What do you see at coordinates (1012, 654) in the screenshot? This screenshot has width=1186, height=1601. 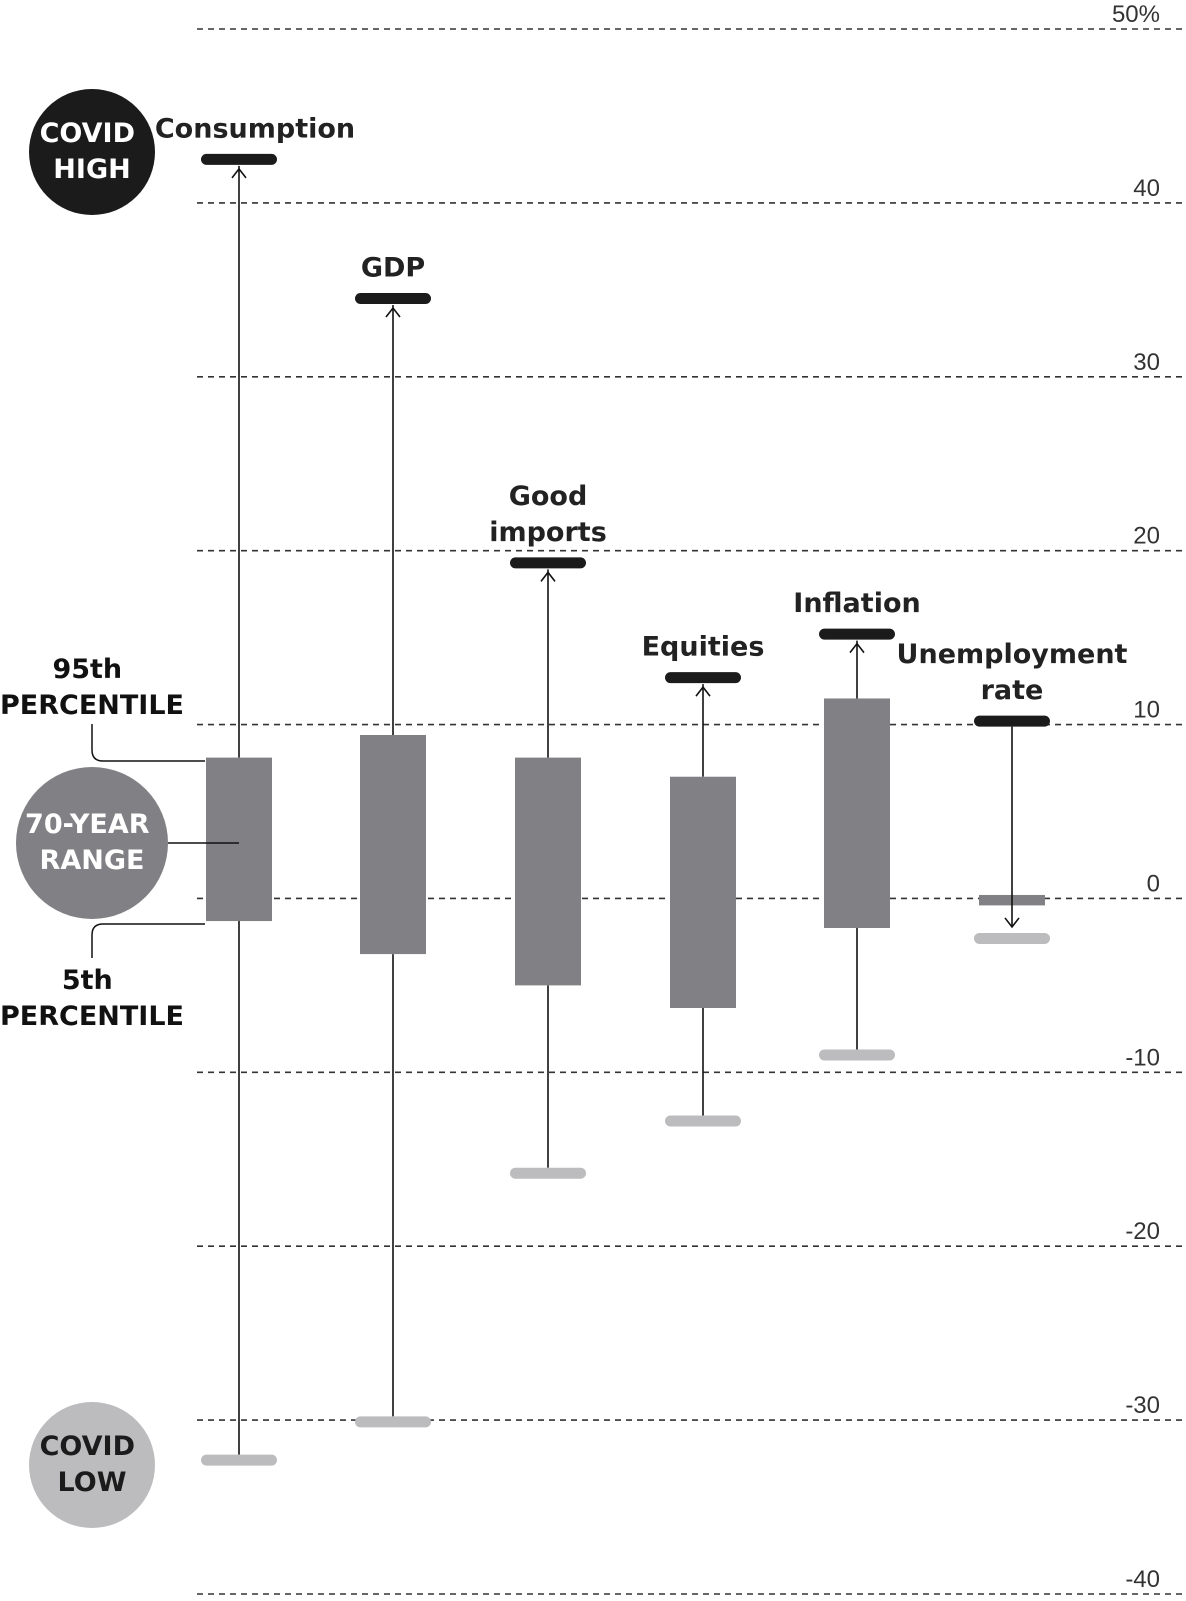 I see `series-label-line: Unemployment` at bounding box center [1012, 654].